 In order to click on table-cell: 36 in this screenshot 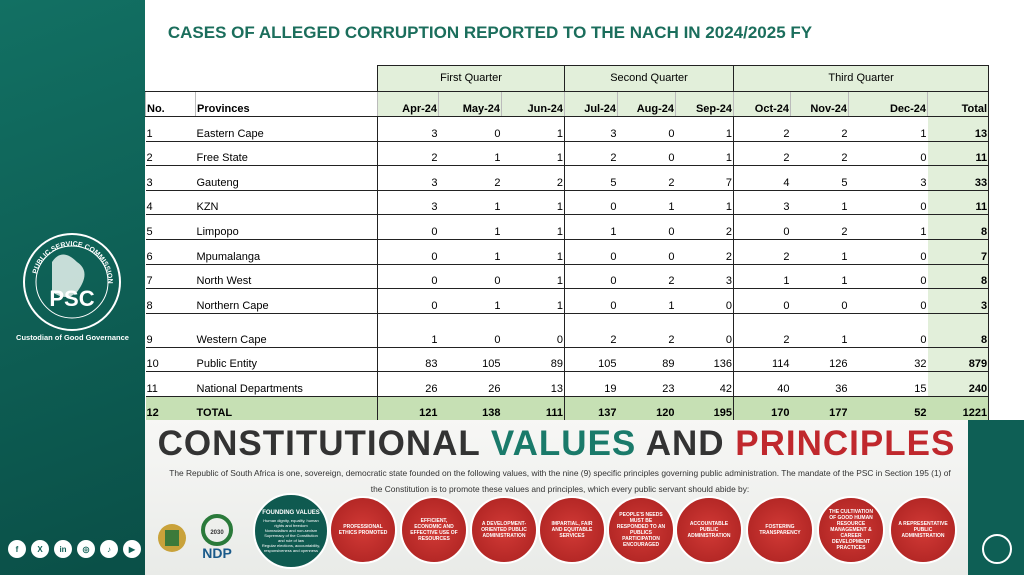, I will do `click(819, 384)`.